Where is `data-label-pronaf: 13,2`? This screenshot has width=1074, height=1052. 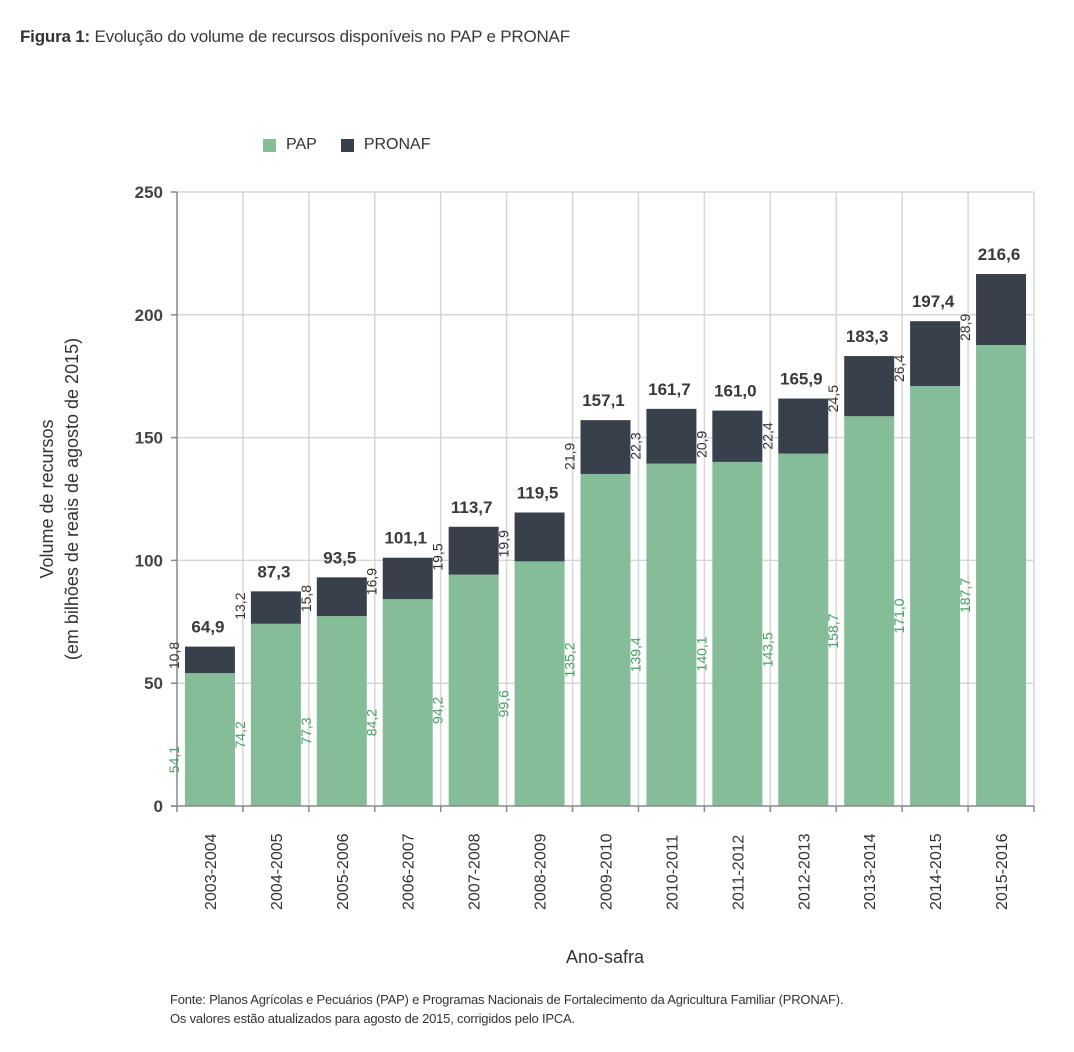
data-label-pronaf: 13,2 is located at coordinates (240, 605).